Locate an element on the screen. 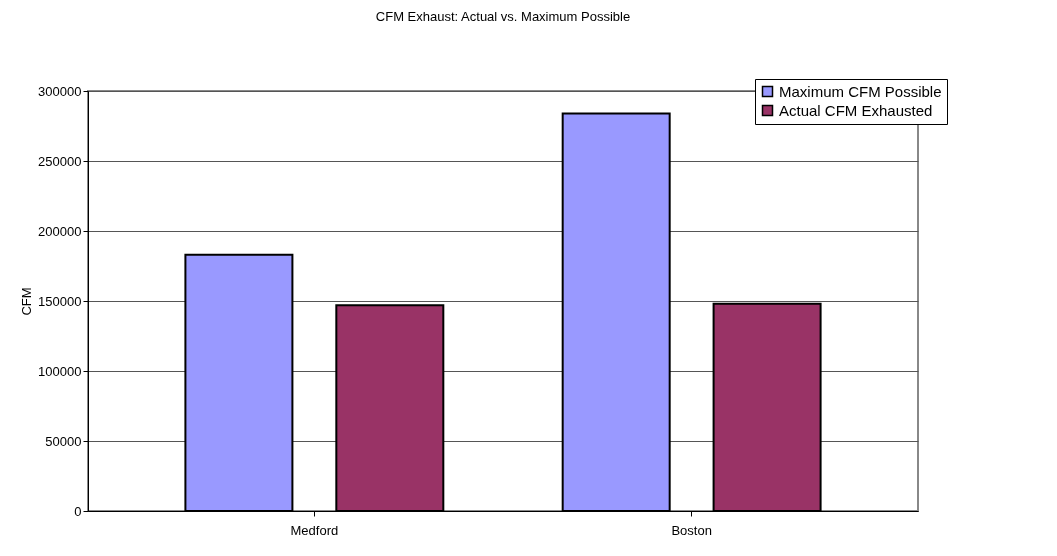 This screenshot has width=1057, height=556. chart-title: CFM Exhaust: Actual vs. Maximum Possible is located at coordinates (503, 16).